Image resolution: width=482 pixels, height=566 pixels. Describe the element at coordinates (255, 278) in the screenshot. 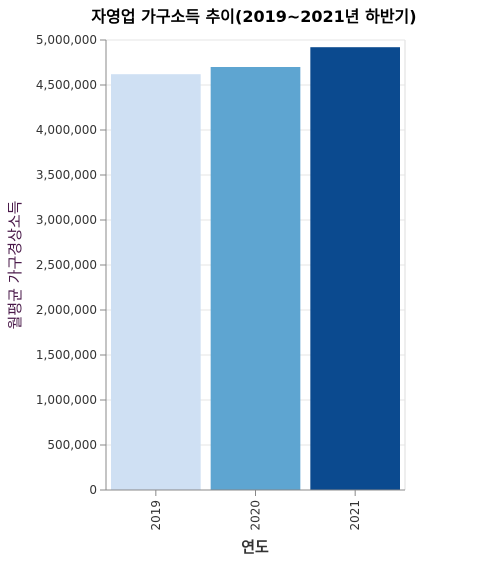

I see `bar-2020` at that location.